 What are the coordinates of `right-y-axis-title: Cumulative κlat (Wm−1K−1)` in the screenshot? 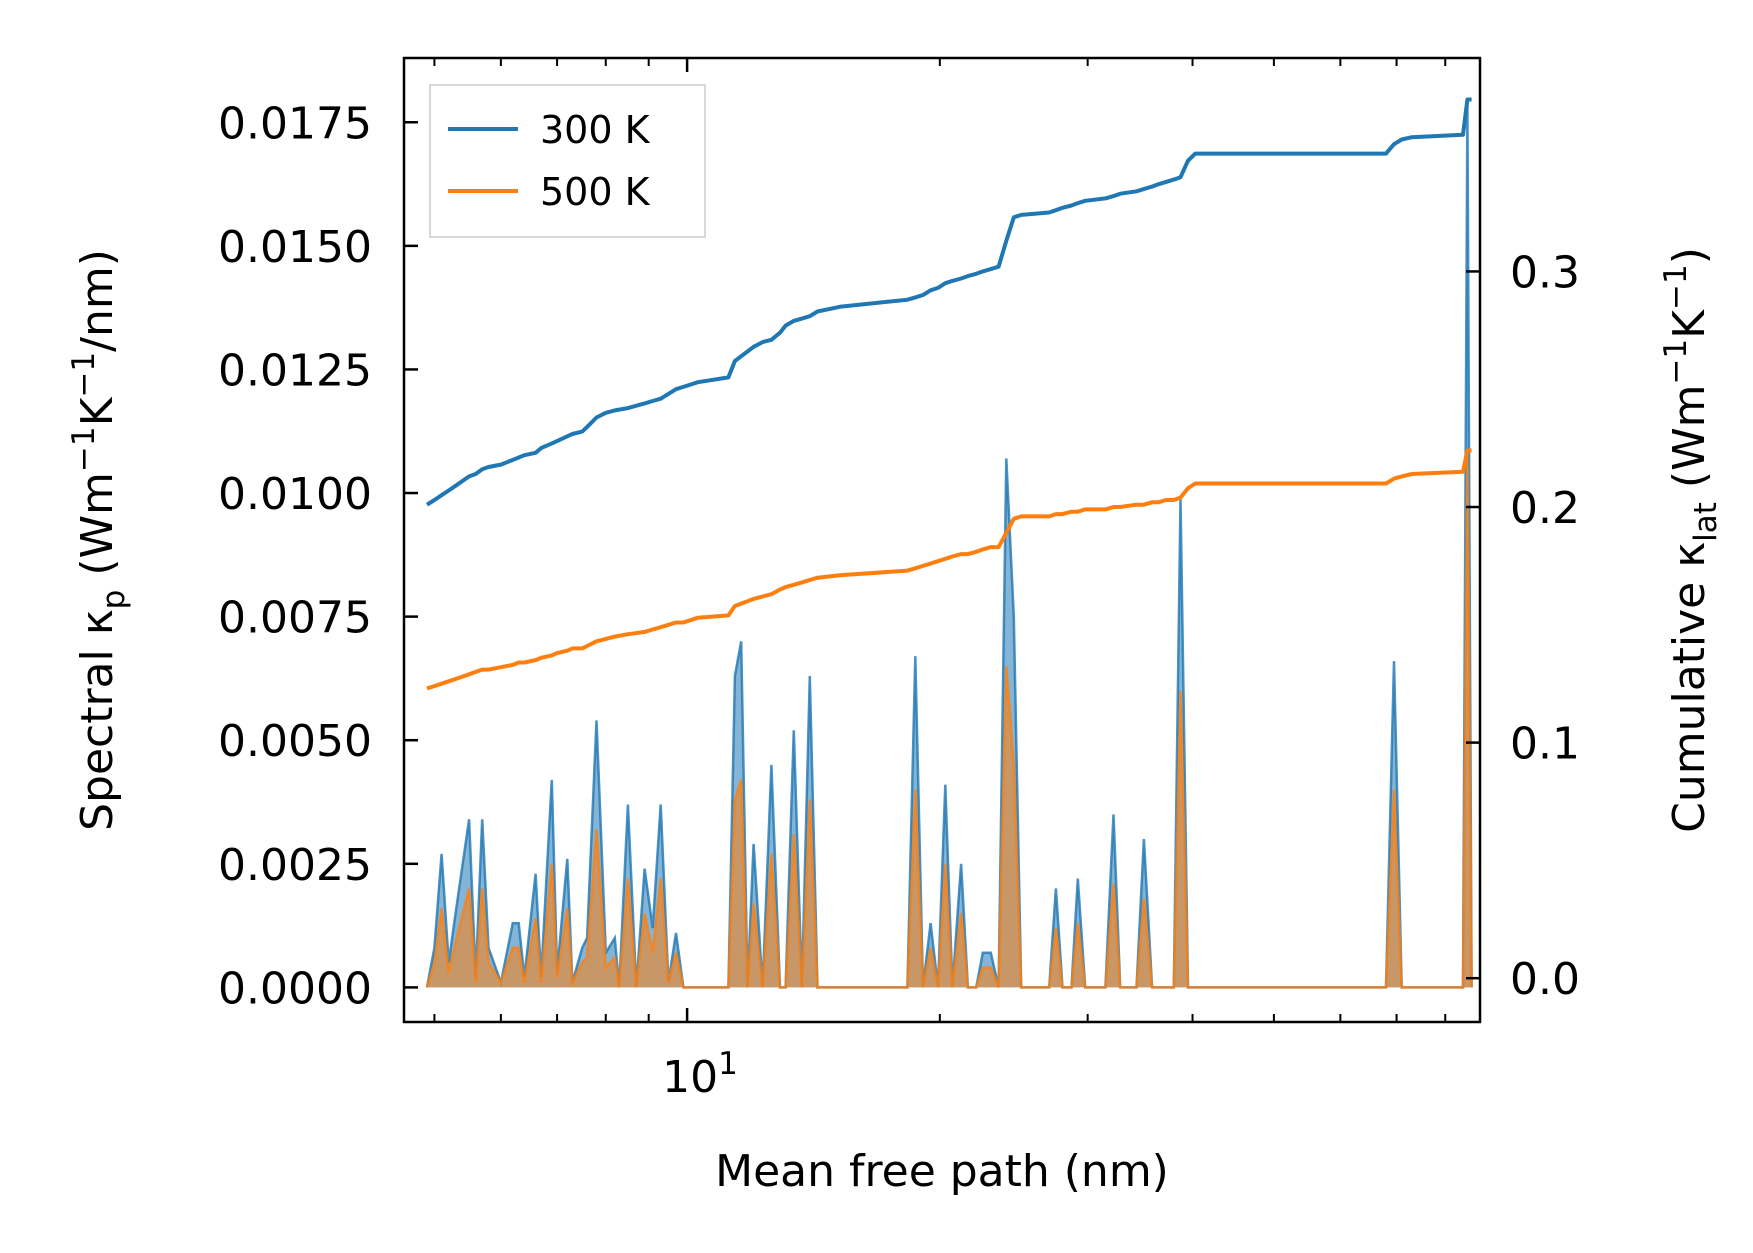 It's located at (1691, 540).